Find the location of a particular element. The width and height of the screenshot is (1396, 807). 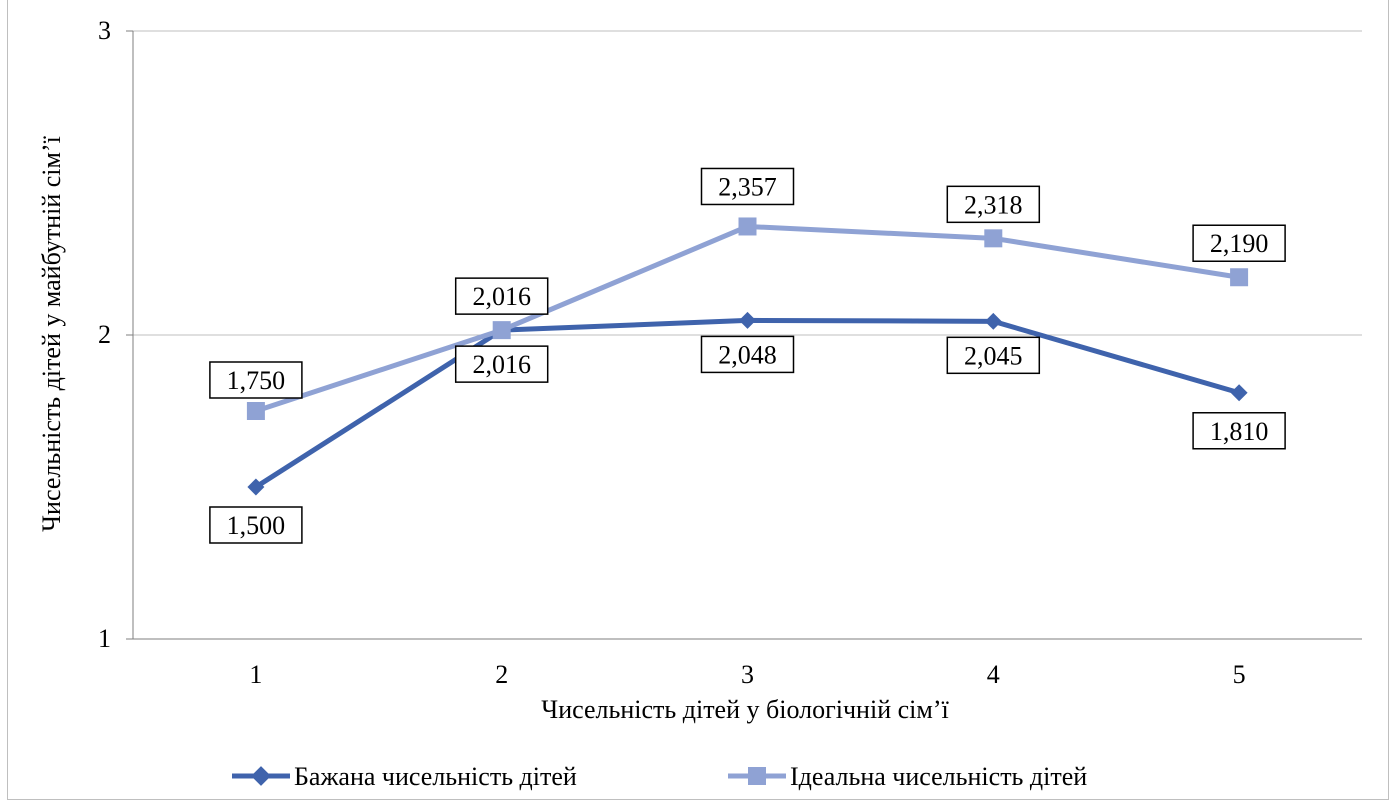

data-label-text-ideal-5: 2,190 is located at coordinates (1239, 243).